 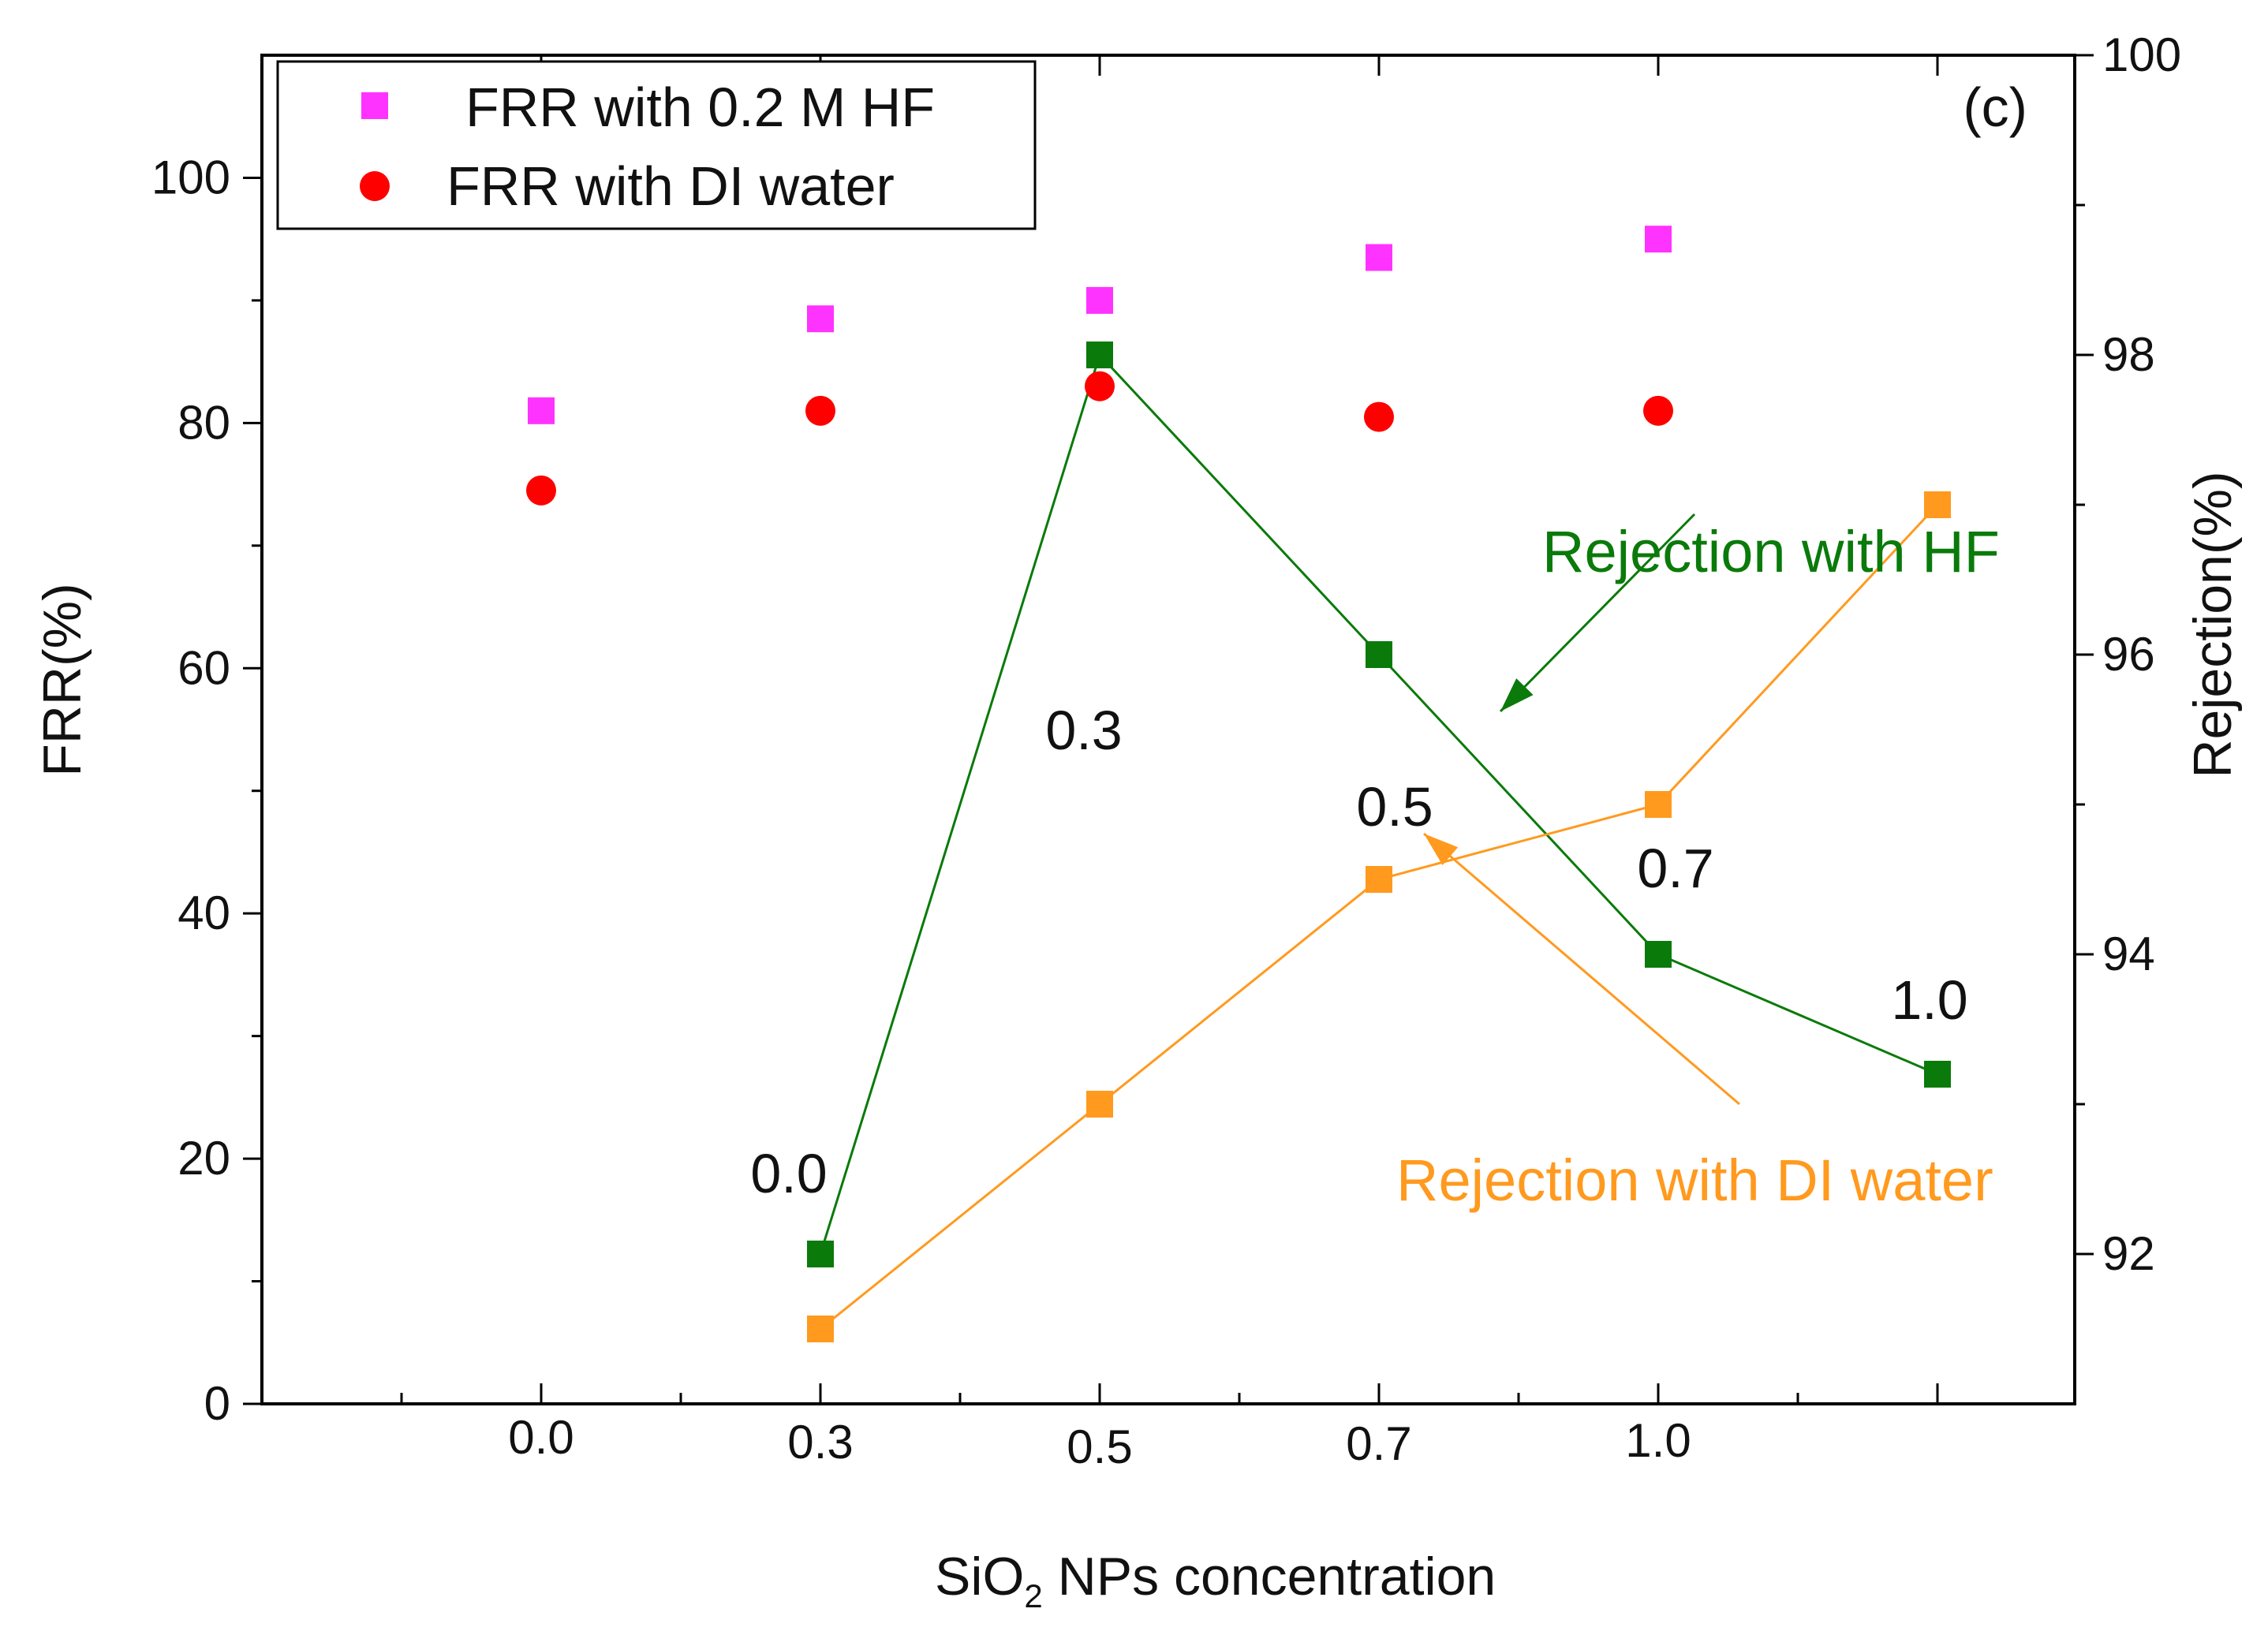 I want to click on y-right-tick-label: 98, so click(x=2128, y=354).